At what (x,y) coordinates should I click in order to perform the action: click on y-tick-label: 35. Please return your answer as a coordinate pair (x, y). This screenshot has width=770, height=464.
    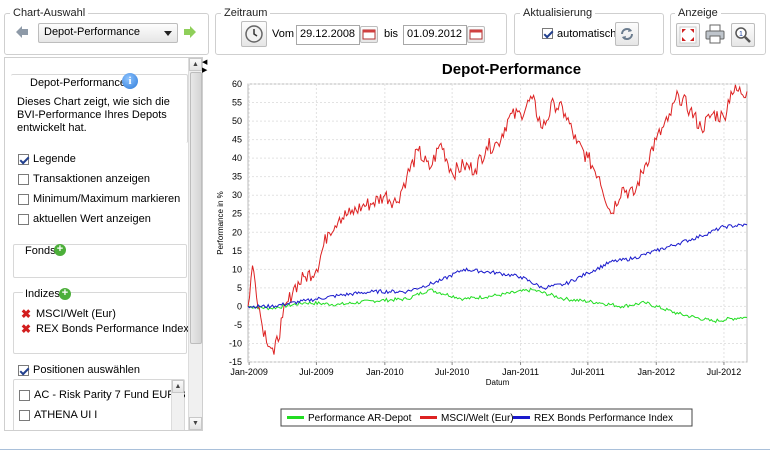
    Looking at the image, I should click on (237, 177).